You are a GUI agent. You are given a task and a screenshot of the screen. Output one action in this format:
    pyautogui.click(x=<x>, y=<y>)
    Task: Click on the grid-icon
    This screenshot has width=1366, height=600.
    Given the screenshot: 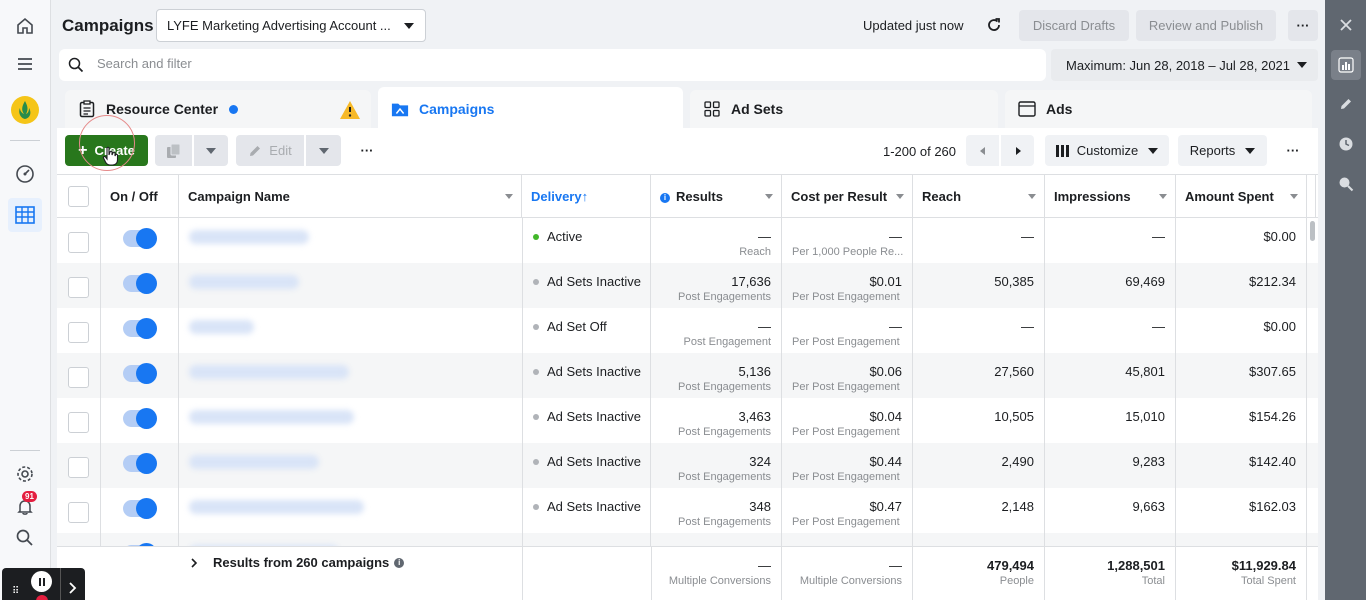 What is the action you would take?
    pyautogui.click(x=712, y=109)
    